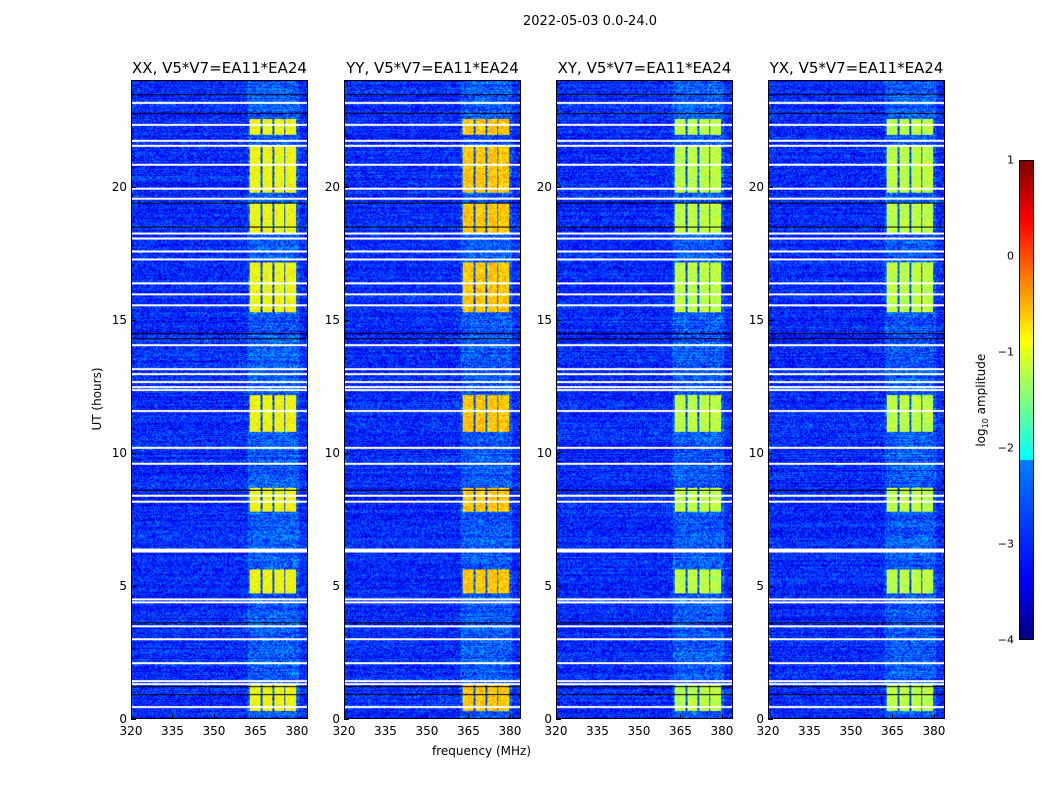  I want to click on colorbar-tick-label: −4, so click(1005, 640).